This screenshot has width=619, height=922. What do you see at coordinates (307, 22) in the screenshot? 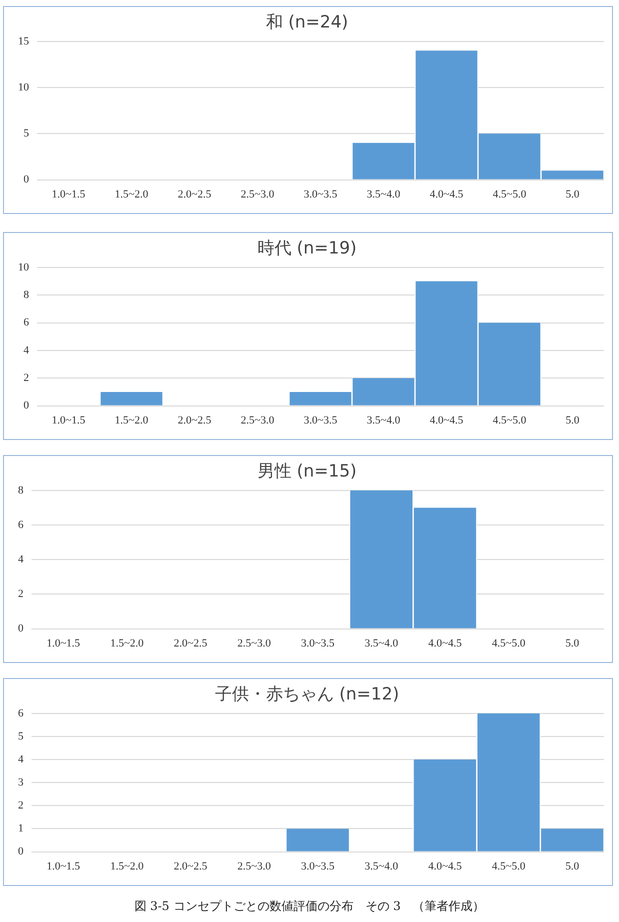
I see `chart-title: 和 (n=24)` at bounding box center [307, 22].